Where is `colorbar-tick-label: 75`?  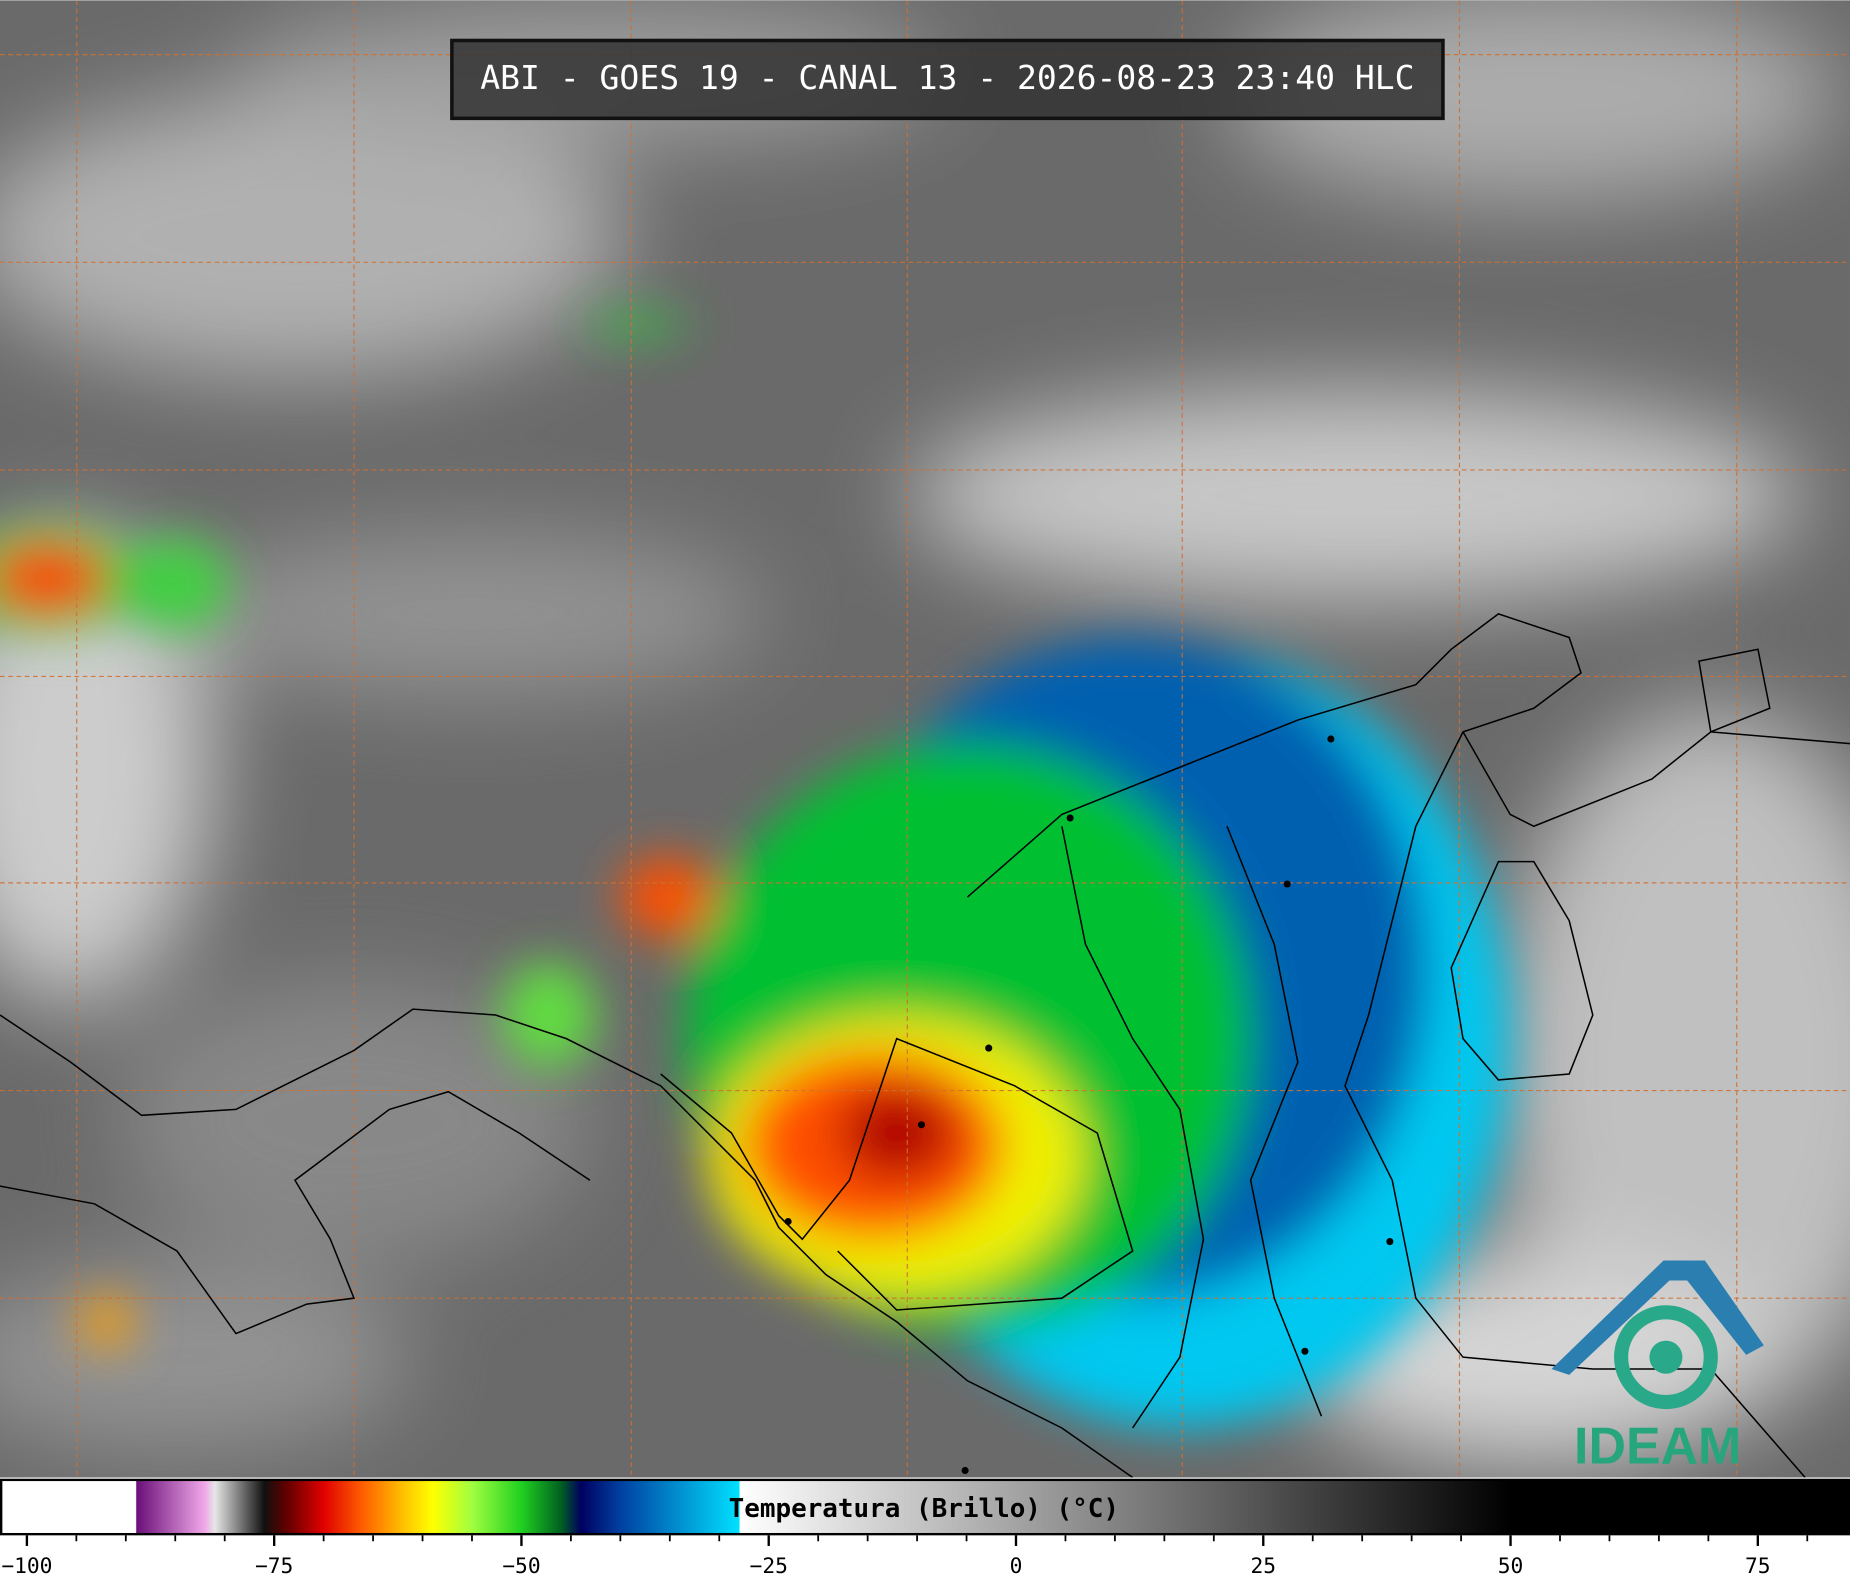
colorbar-tick-label: 75 is located at coordinates (1758, 1565).